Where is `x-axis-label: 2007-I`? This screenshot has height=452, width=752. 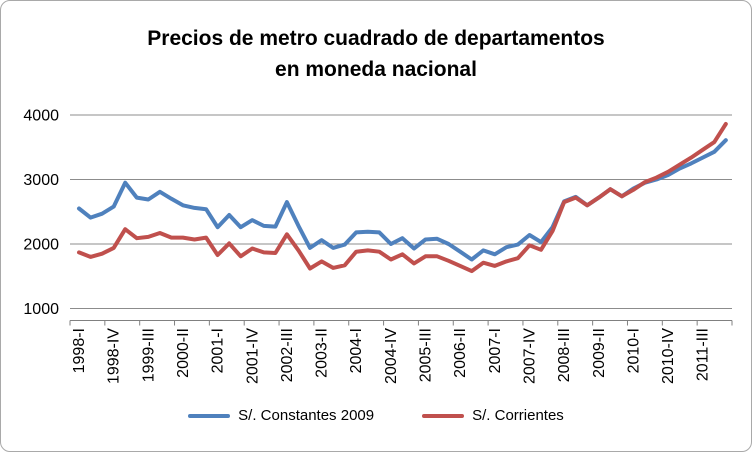
x-axis-label: 2007-I is located at coordinates (495, 350).